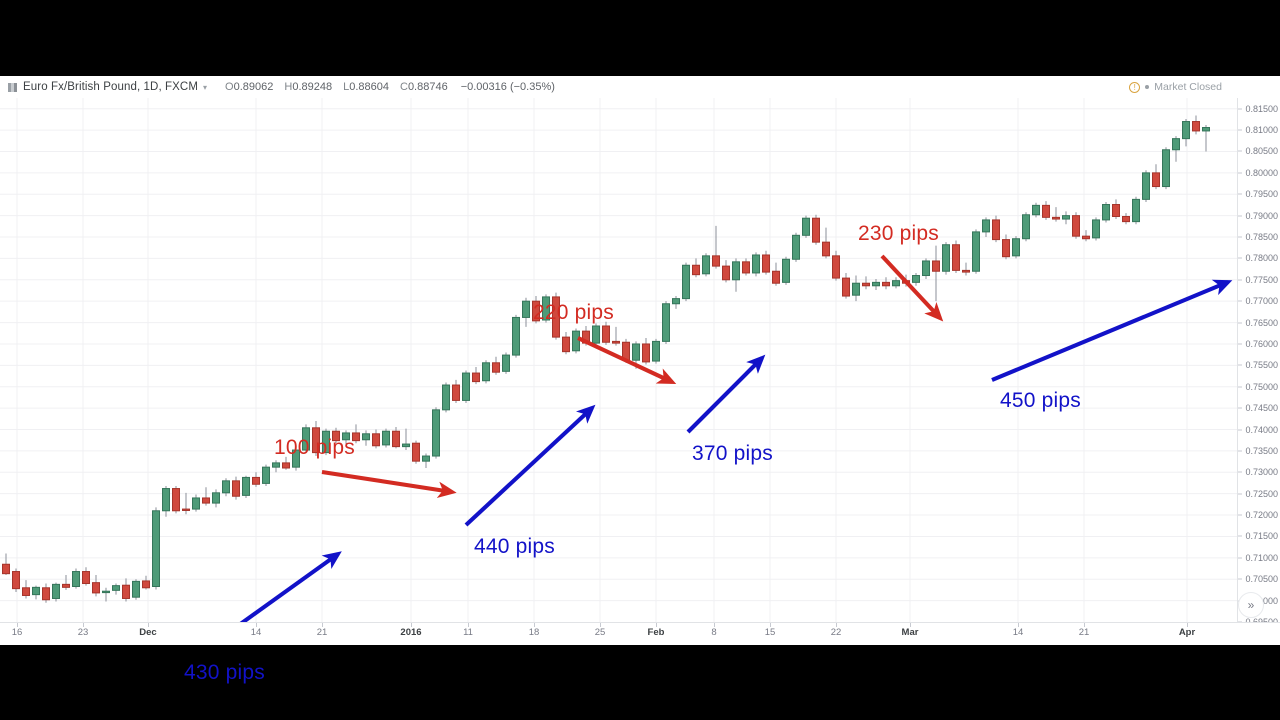  Describe the element at coordinates (205, 87) in the screenshot. I see `chevron-down-icon: ▾` at that location.